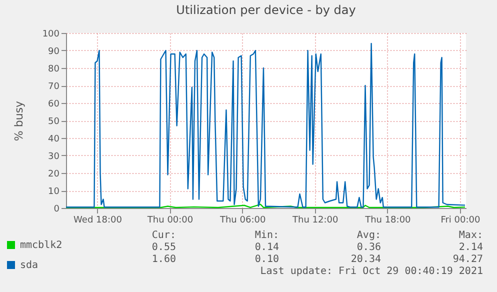 Image resolution: width=497 pixels, height=292 pixels. I want to click on text: 1.60, so click(164, 259).